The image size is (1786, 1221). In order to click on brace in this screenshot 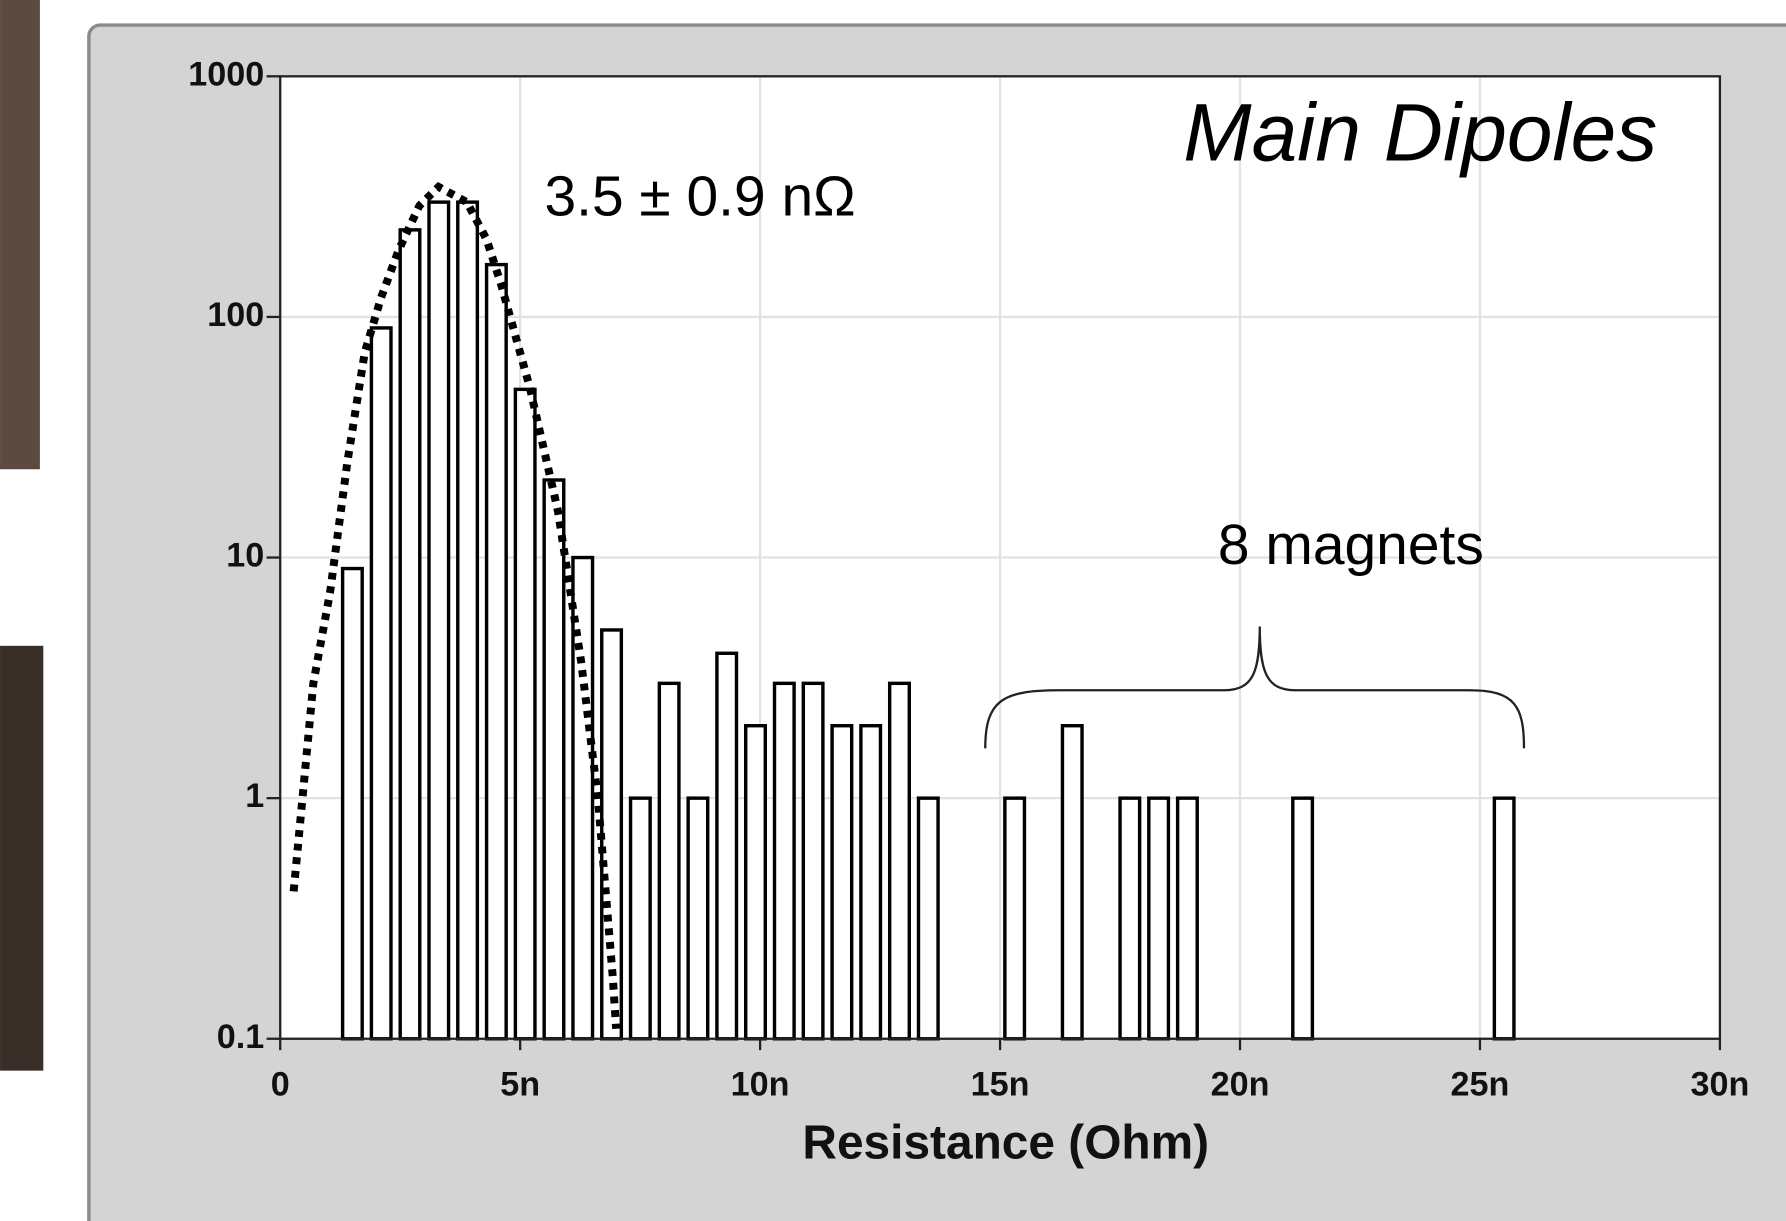, I will do `click(1255, 687)`.